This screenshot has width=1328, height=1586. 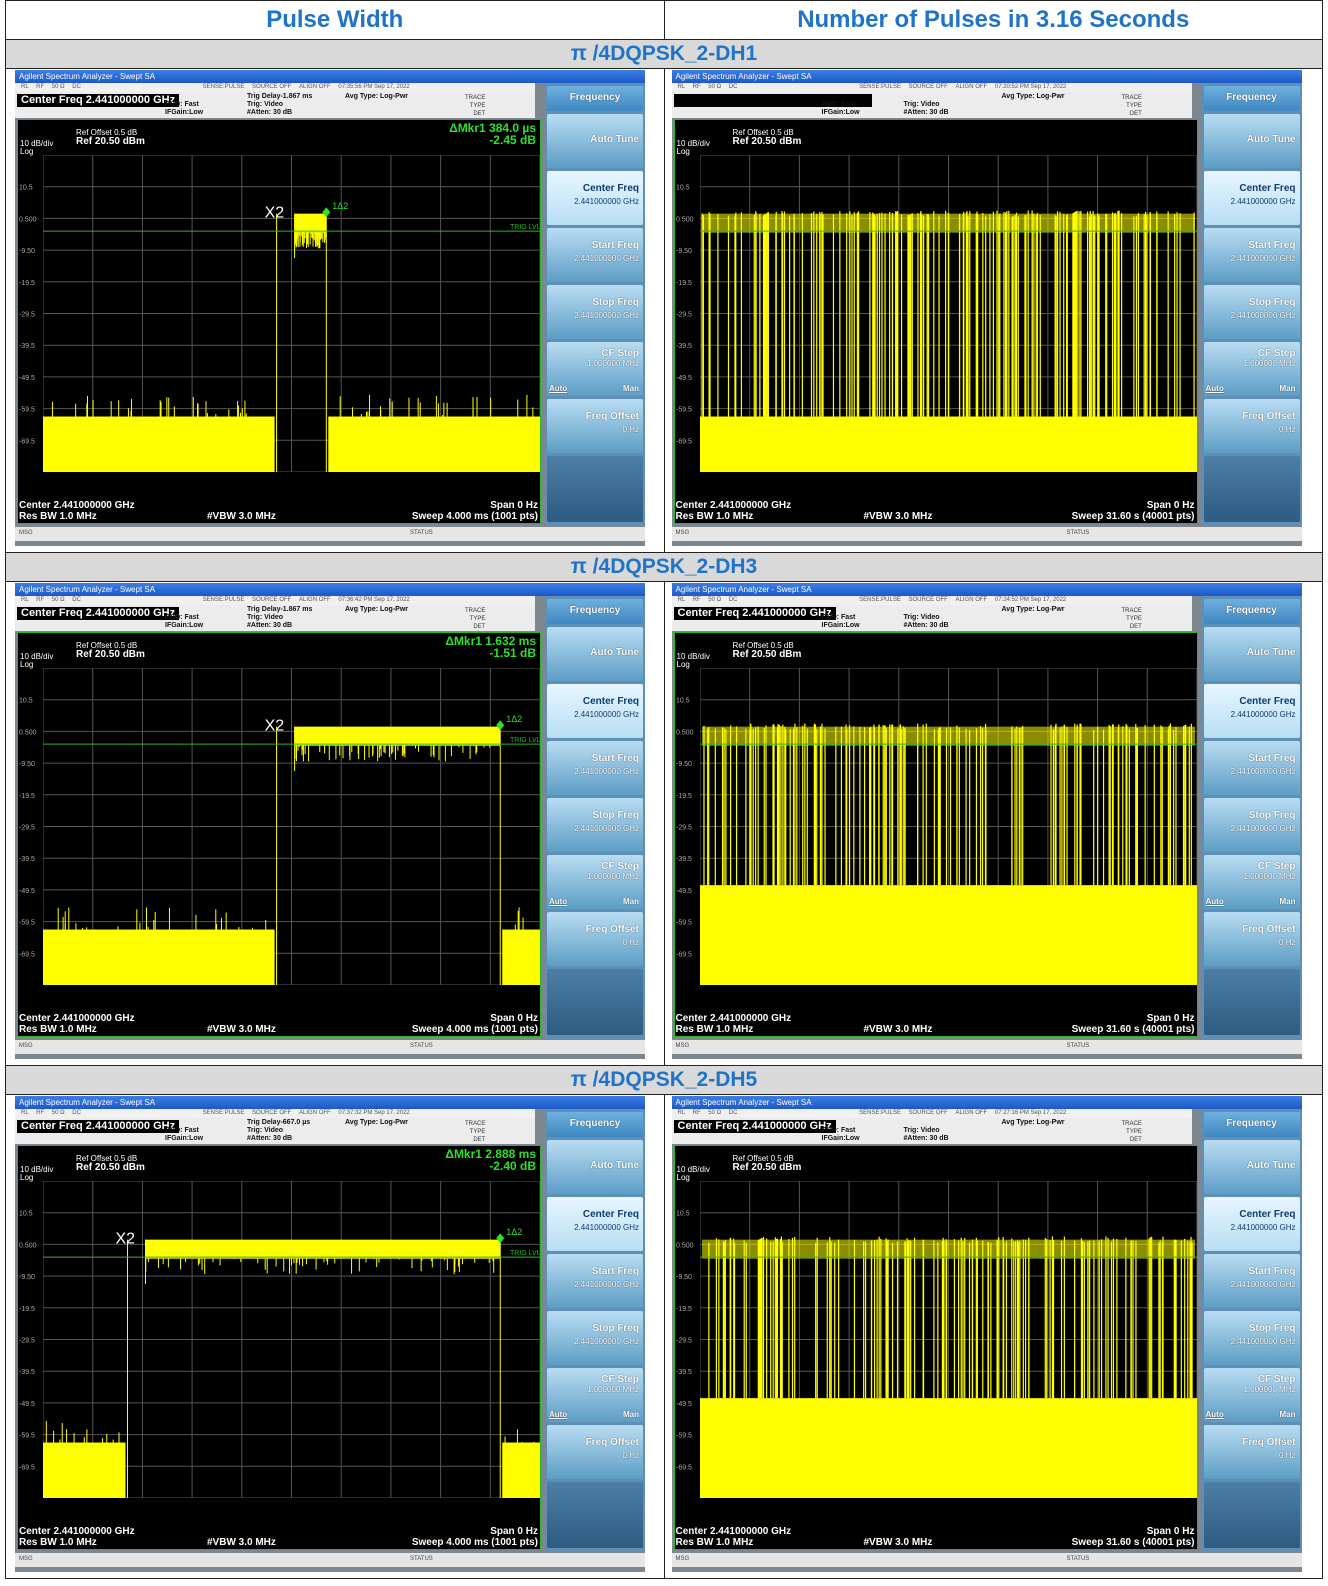 What do you see at coordinates (733, 1113) in the screenshot?
I see `coupling-label: DC` at bounding box center [733, 1113].